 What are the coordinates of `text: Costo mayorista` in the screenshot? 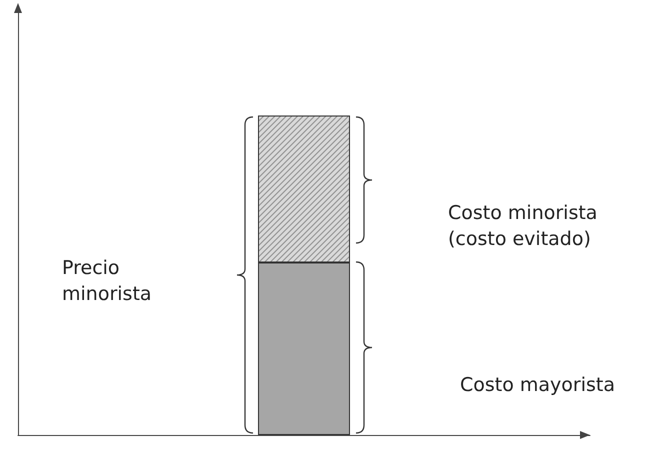 It's located at (538, 385).